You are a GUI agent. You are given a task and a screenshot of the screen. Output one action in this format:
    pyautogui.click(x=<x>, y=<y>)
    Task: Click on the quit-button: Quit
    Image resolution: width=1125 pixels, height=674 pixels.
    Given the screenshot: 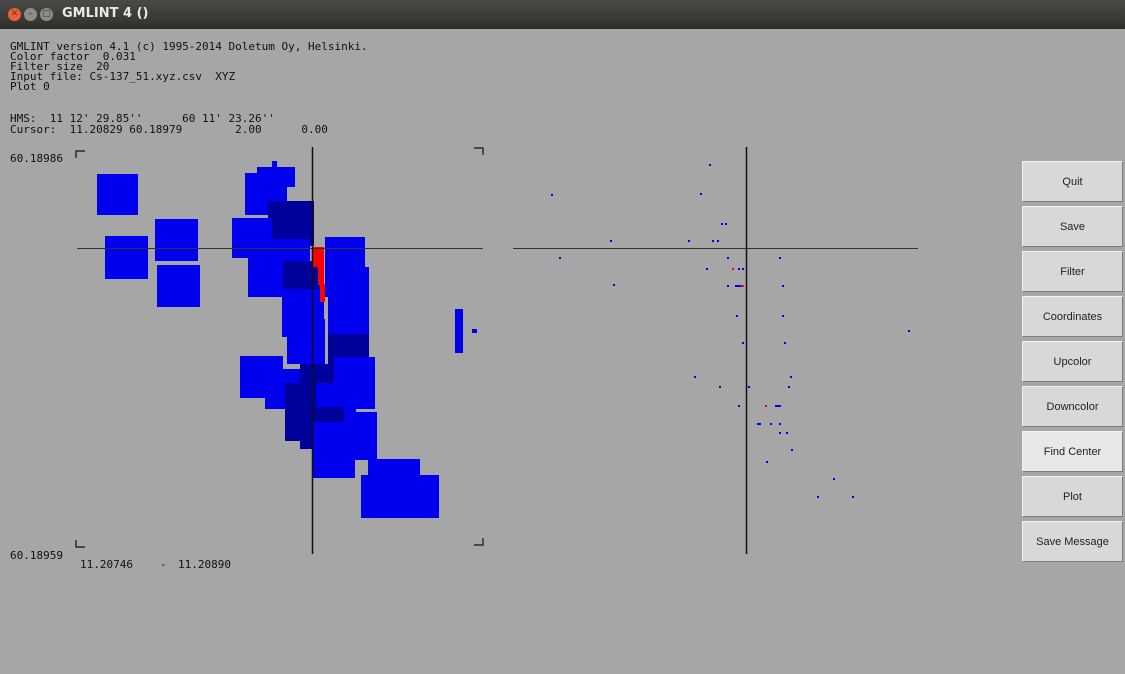 What is the action you would take?
    pyautogui.click(x=1072, y=181)
    